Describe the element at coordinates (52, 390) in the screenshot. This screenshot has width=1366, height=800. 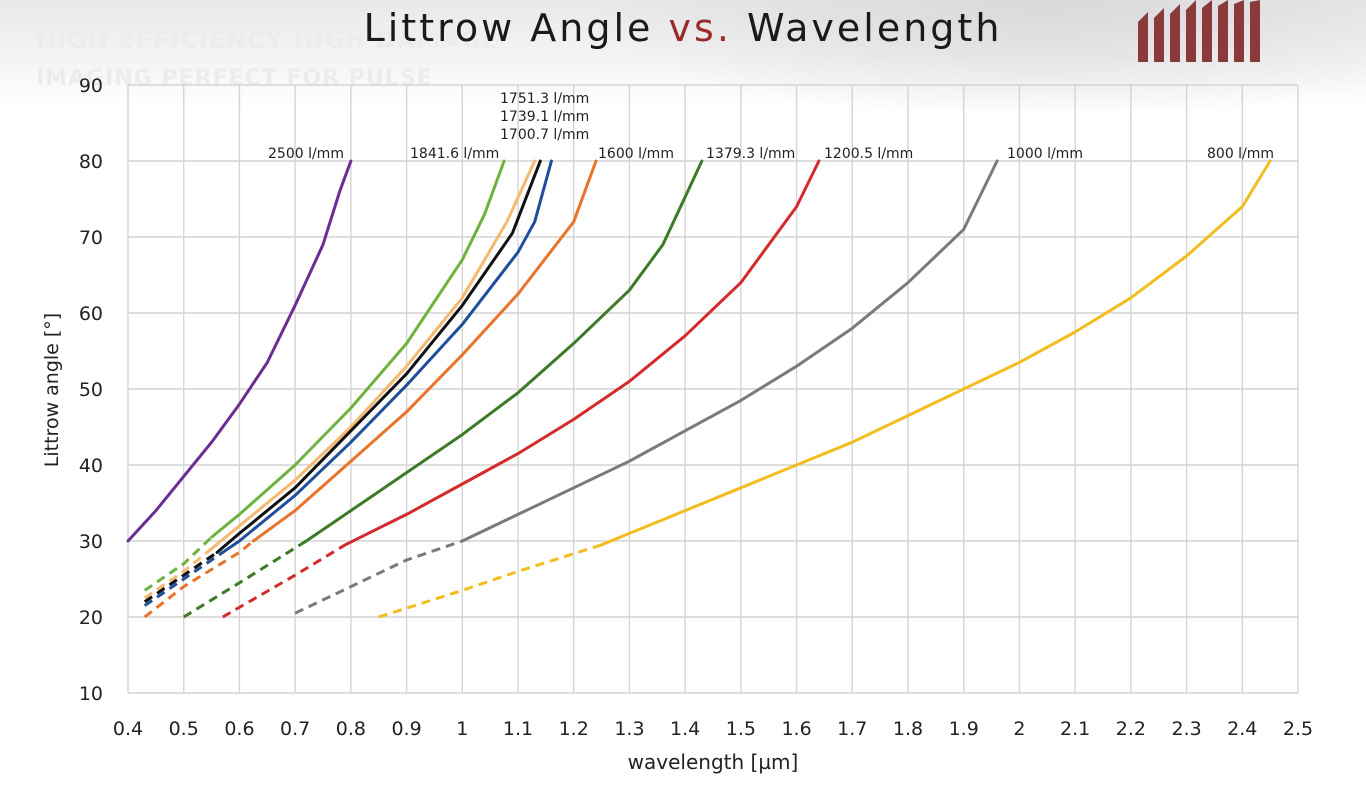
I see `y-axis-label: Littrow angle [°]` at that location.